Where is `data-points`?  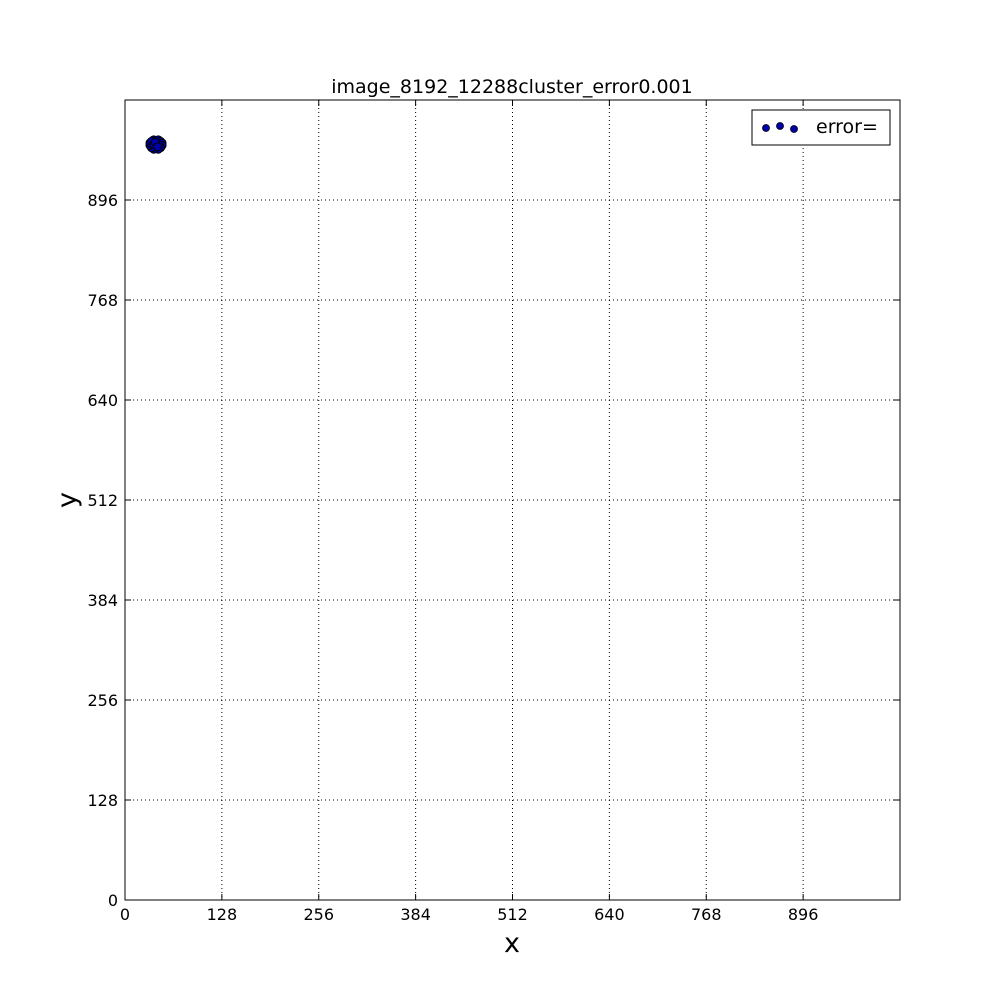 data-points is located at coordinates (156, 144).